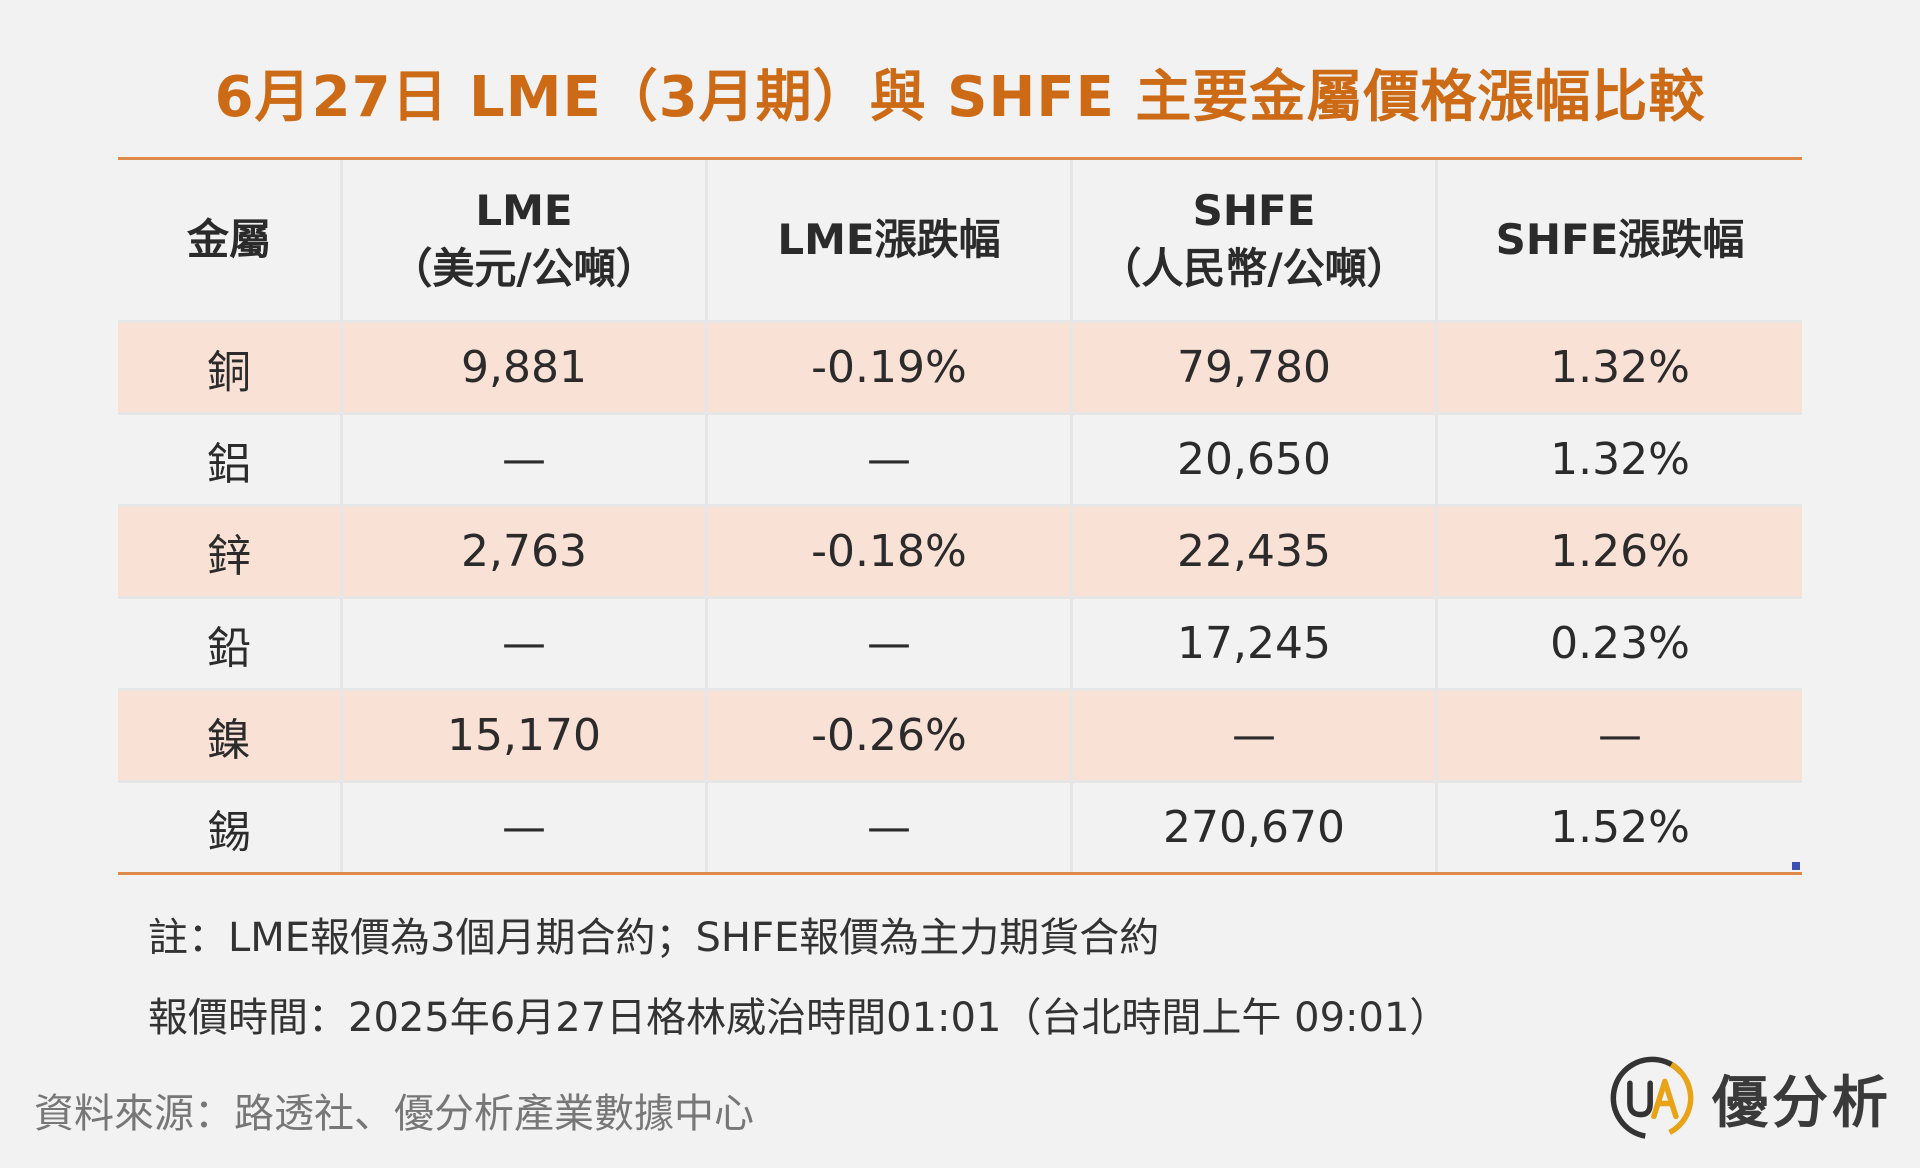  What do you see at coordinates (524, 268) in the screenshot?
I see `header-lme-unit: （美元/公噸）` at bounding box center [524, 268].